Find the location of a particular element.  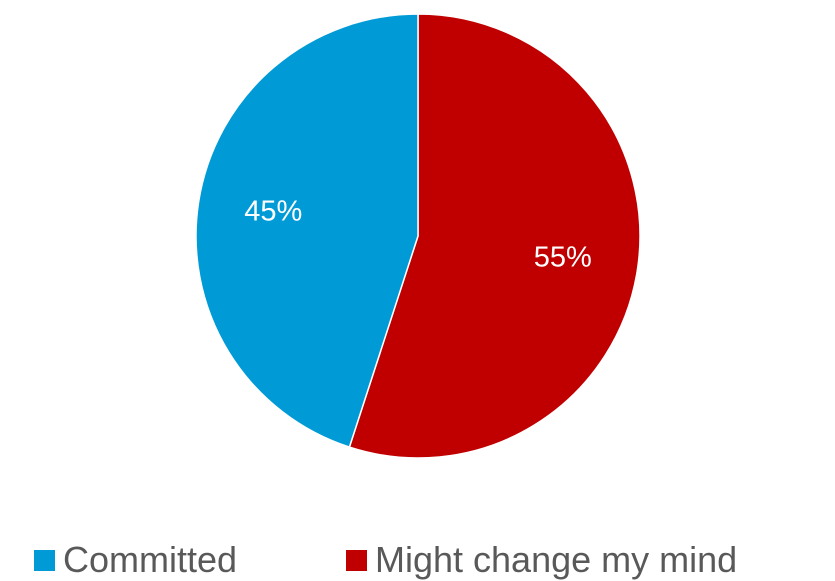

data-label-committed: 45% is located at coordinates (273, 212).